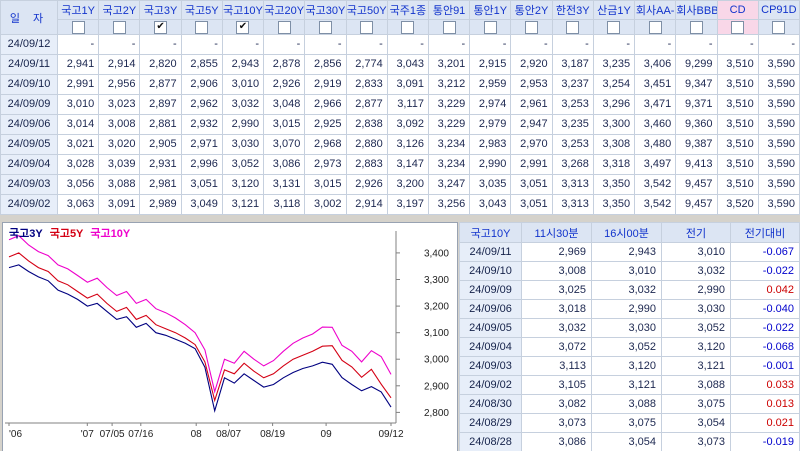  Describe the element at coordinates (201, 10) in the screenshot. I see `column-header-국고5Y: 국고5Y` at that location.